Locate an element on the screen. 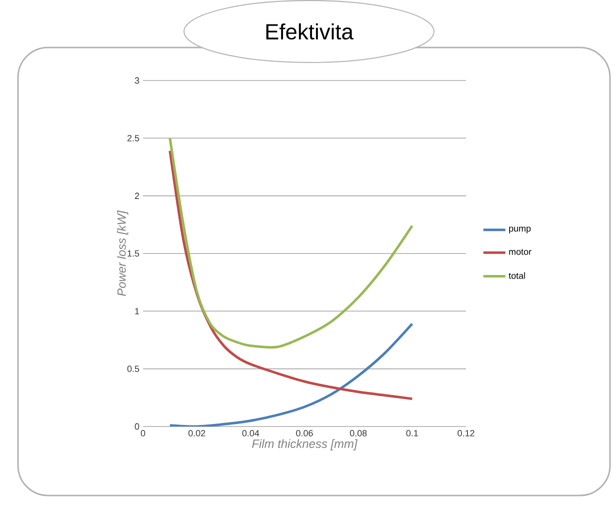 This screenshot has width=613, height=505. y-tick-label: 3 is located at coordinates (137, 80).